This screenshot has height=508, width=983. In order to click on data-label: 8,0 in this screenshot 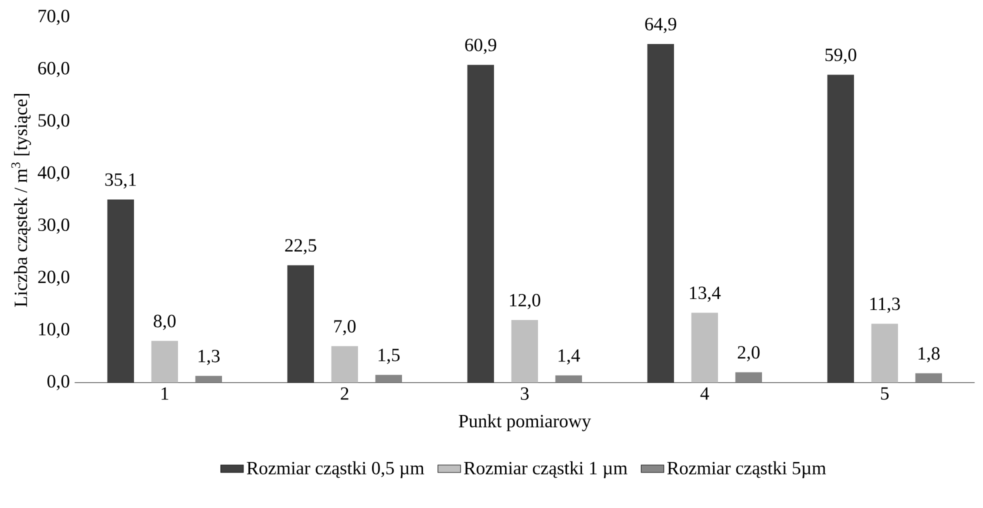, I will do `click(165, 322)`.